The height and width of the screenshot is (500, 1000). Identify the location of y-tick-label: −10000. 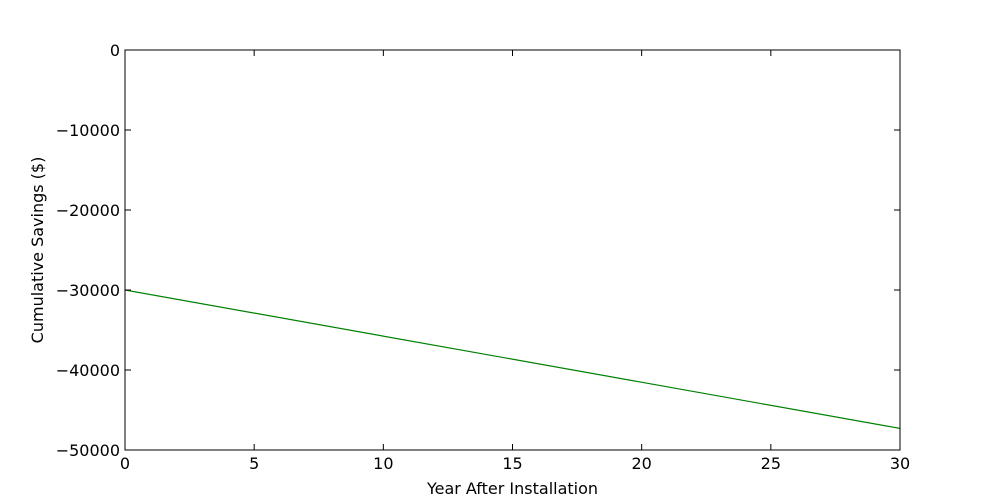
(88, 130).